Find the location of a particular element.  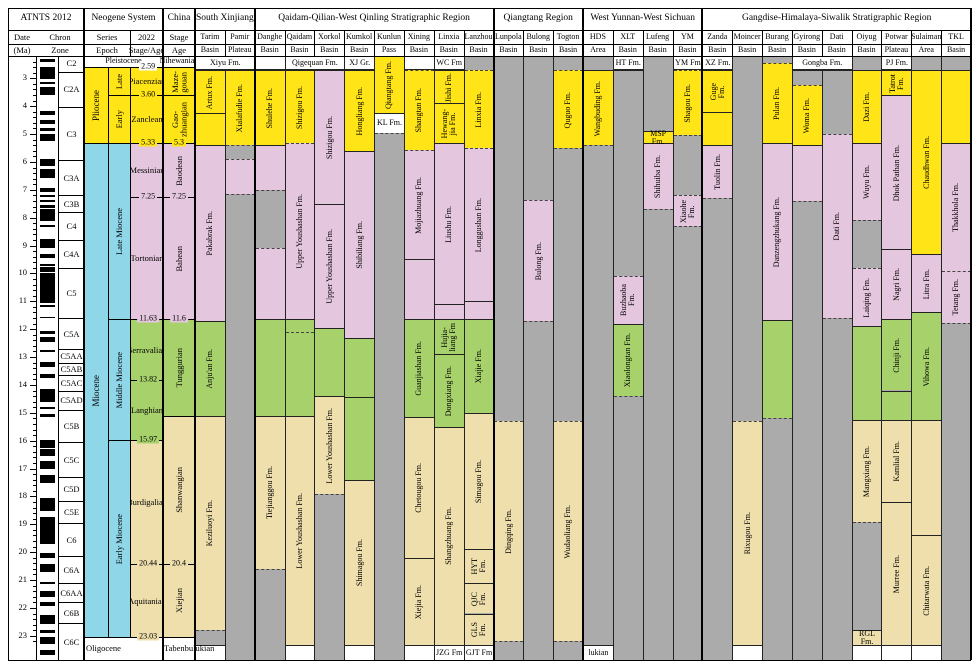

header-basin-unit-0-label: Basin is located at coordinates (210, 49).